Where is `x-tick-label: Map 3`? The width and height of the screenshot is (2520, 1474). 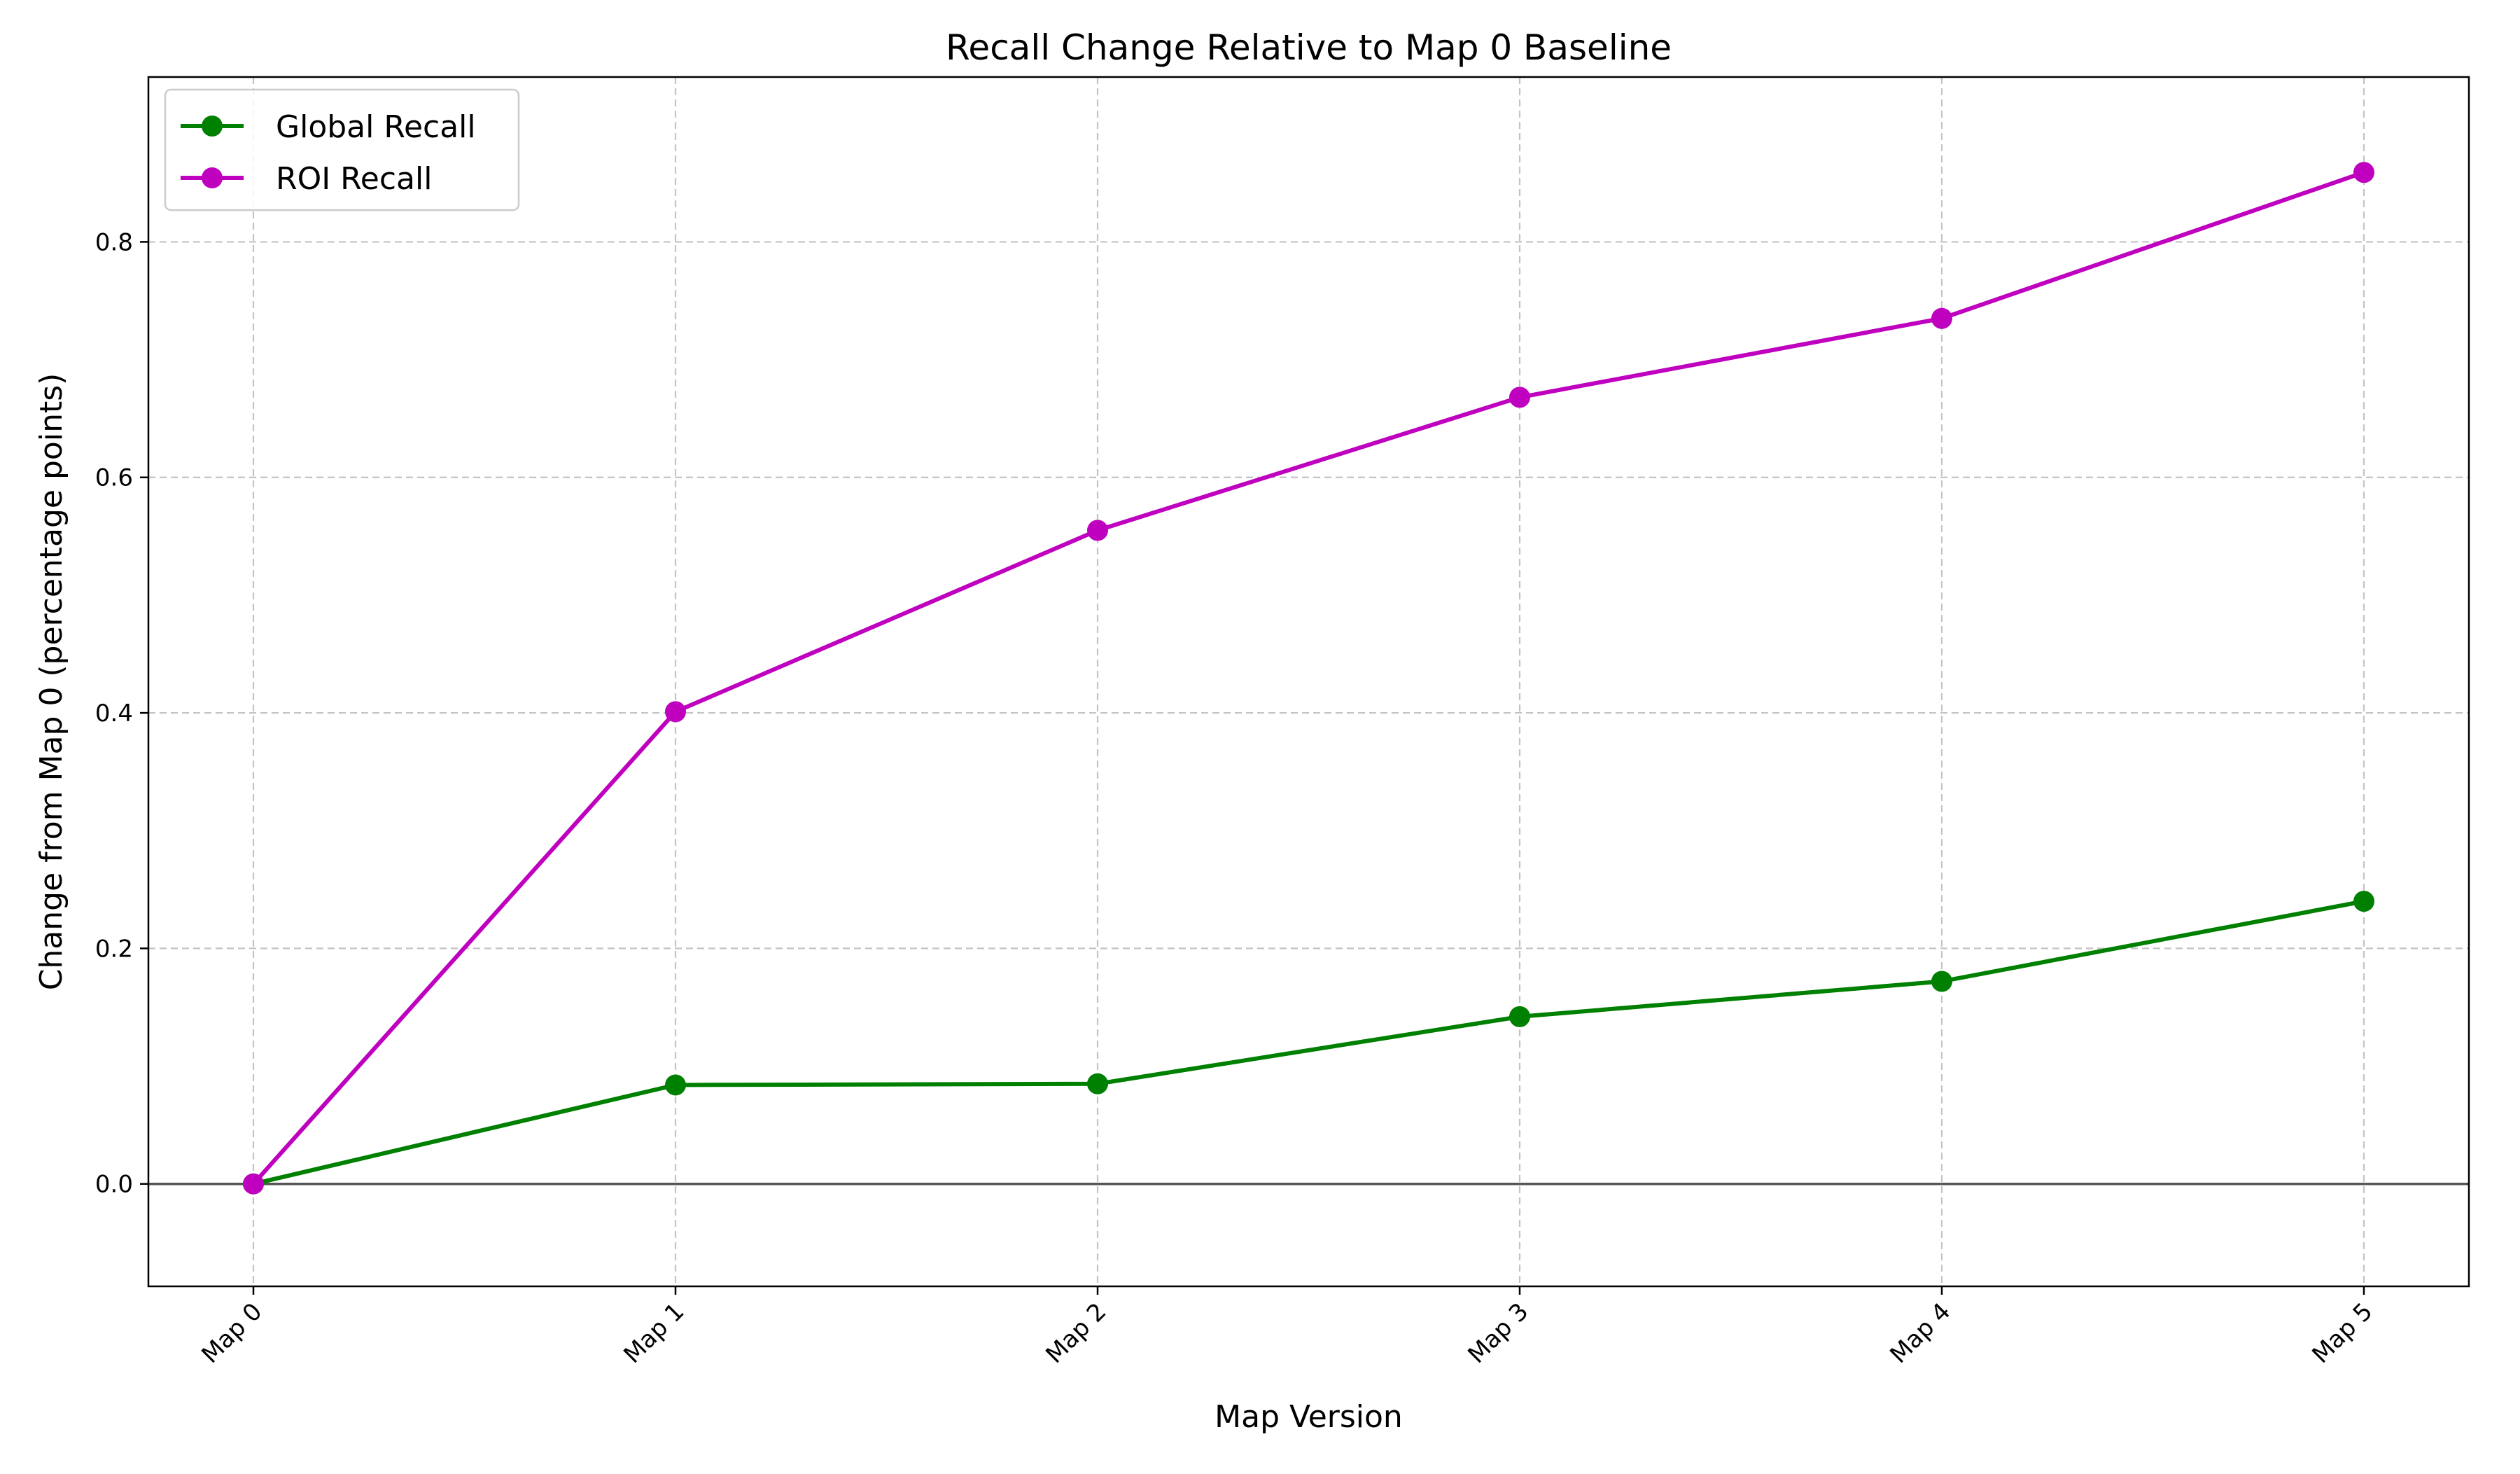
x-tick-label: Map 3 is located at coordinates (1498, 1333).